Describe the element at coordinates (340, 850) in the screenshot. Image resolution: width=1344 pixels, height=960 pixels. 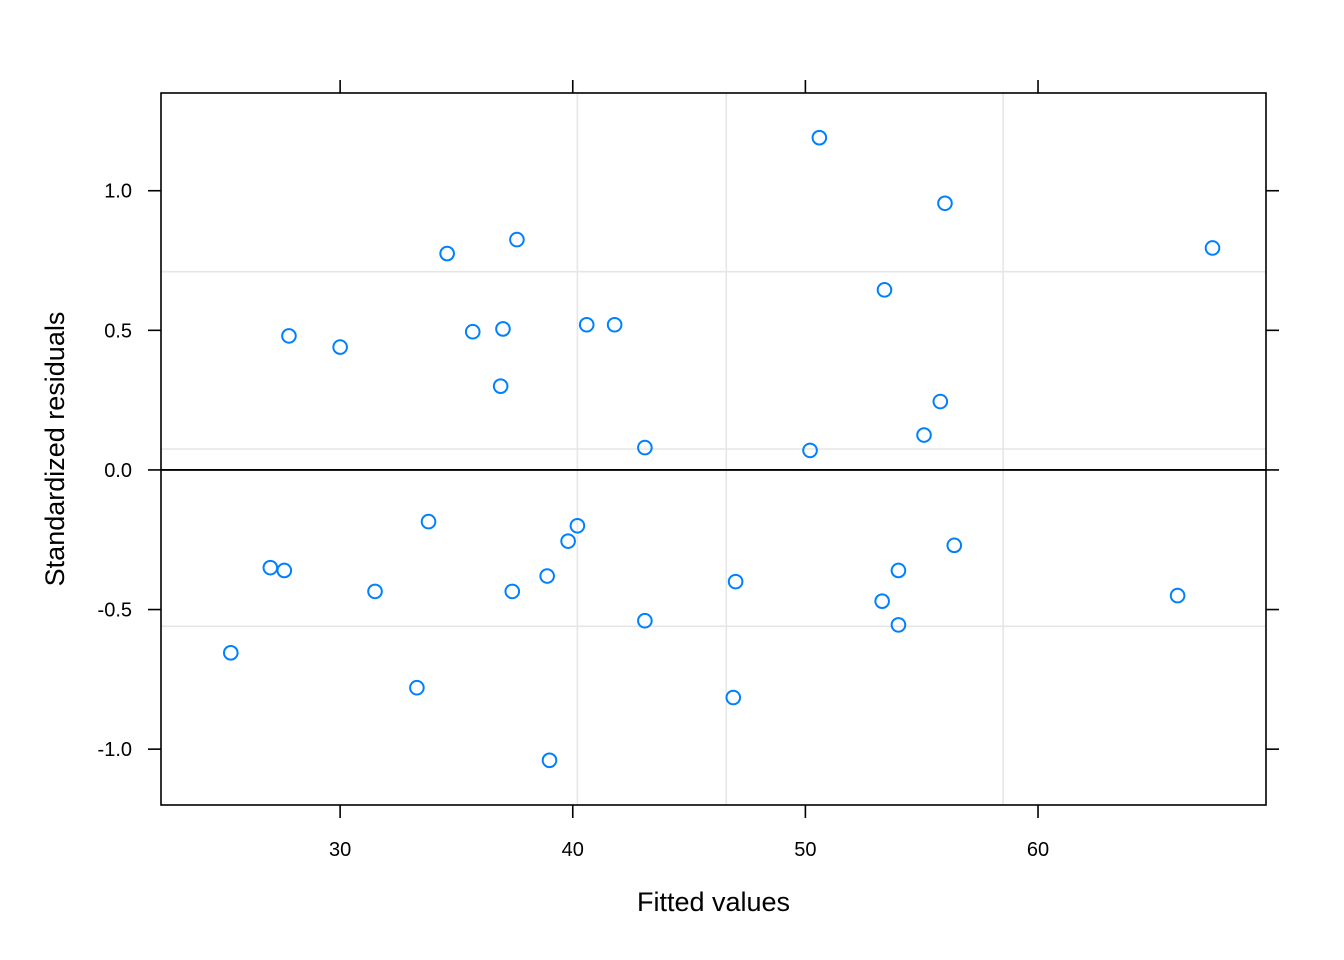
I see `x-tick-label: 30` at that location.